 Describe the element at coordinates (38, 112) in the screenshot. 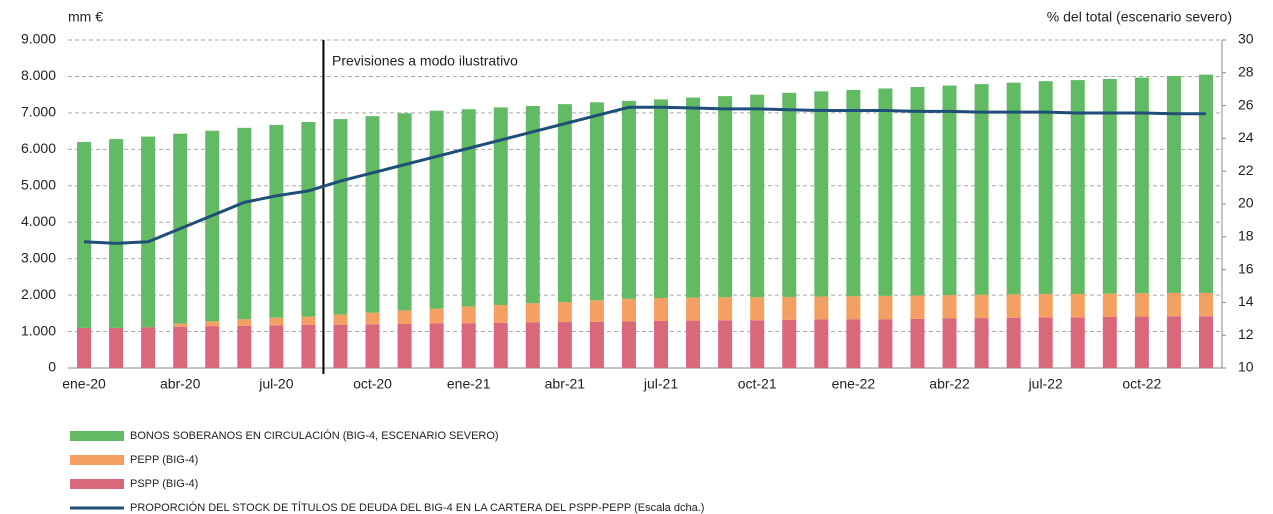

I see `y-tick-label: 7.000` at that location.